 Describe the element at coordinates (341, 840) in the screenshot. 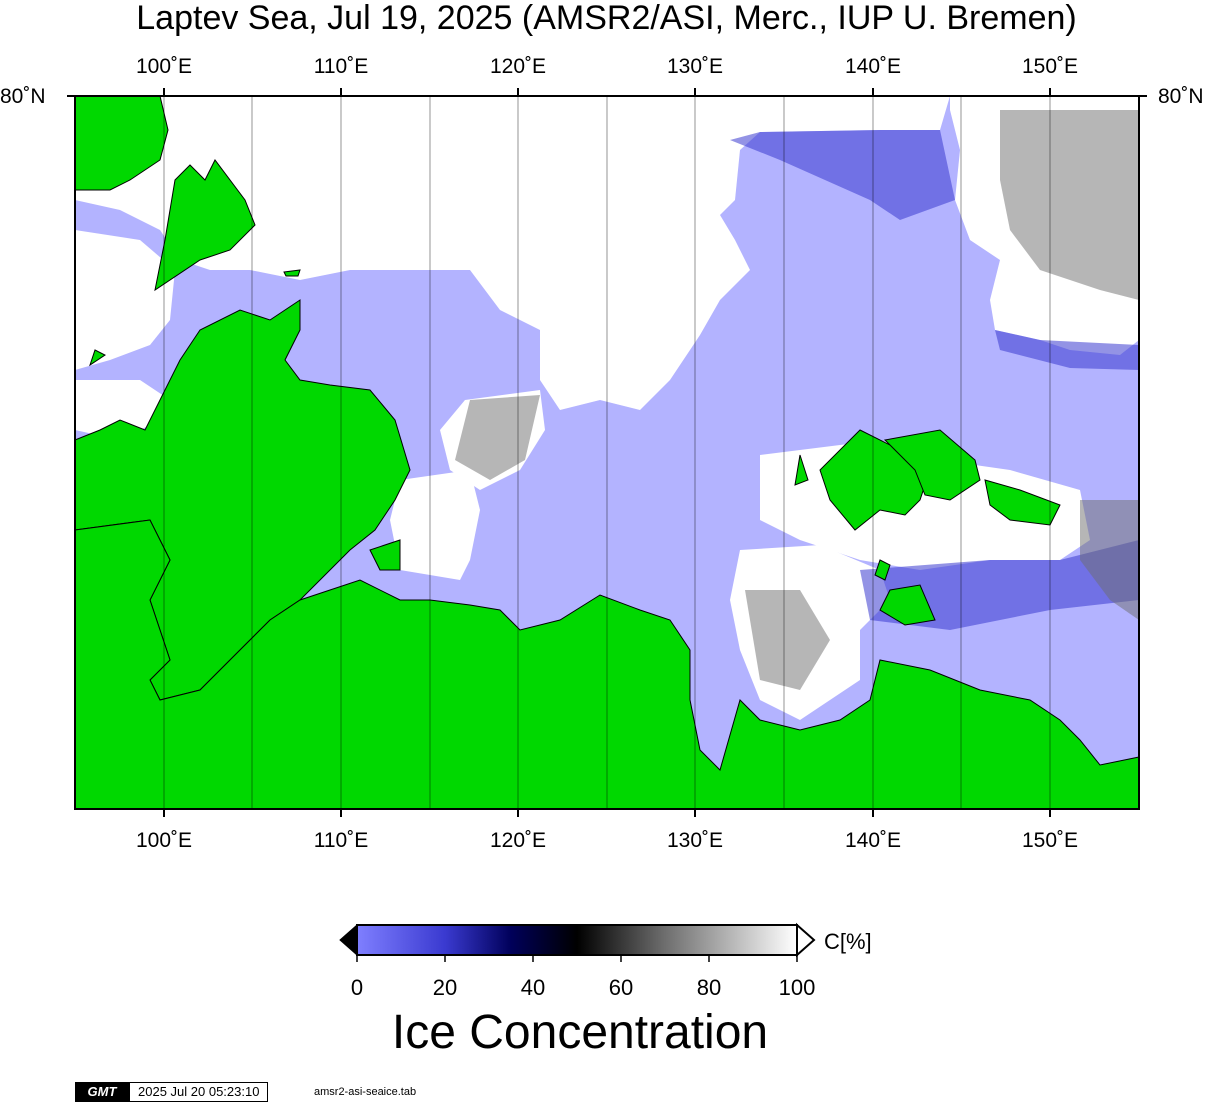

I see `lon-label-bottom-110e: 110˚E` at that location.